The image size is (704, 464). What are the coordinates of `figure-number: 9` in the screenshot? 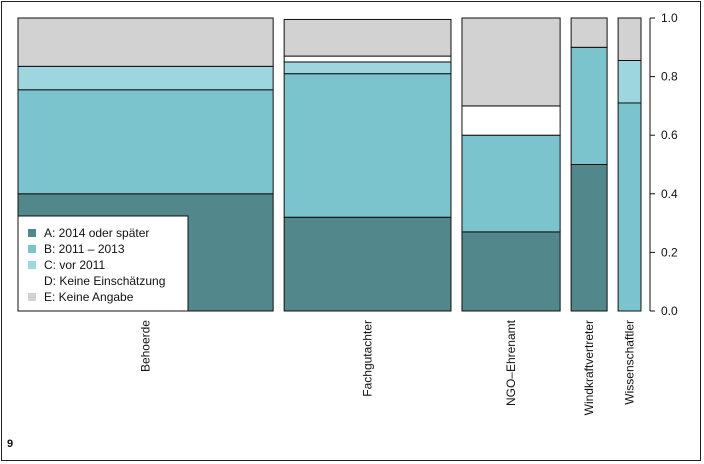 It's located at (10, 444).